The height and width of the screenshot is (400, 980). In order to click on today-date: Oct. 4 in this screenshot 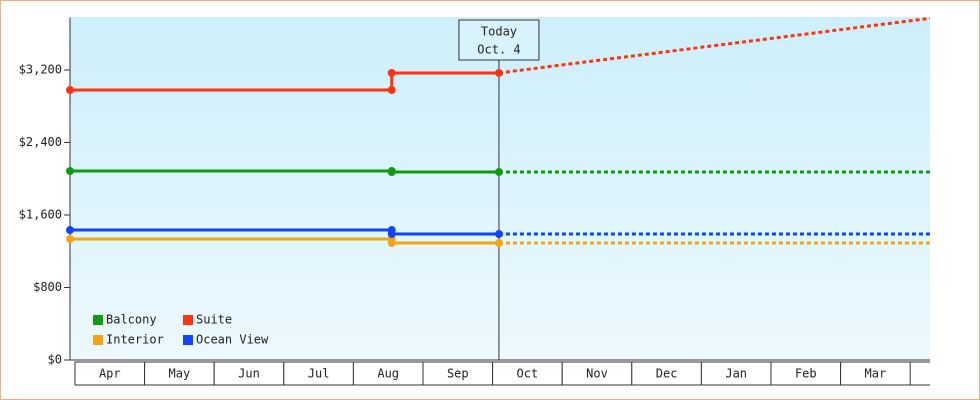, I will do `click(498, 50)`.